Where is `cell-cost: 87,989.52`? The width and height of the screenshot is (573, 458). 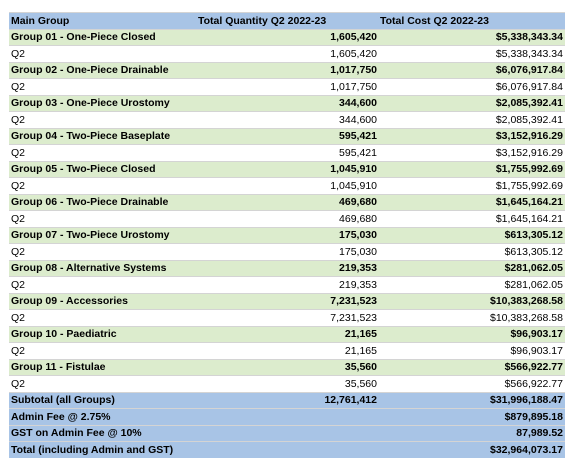
cell-cost: 87,989.52 is located at coordinates (472, 433).